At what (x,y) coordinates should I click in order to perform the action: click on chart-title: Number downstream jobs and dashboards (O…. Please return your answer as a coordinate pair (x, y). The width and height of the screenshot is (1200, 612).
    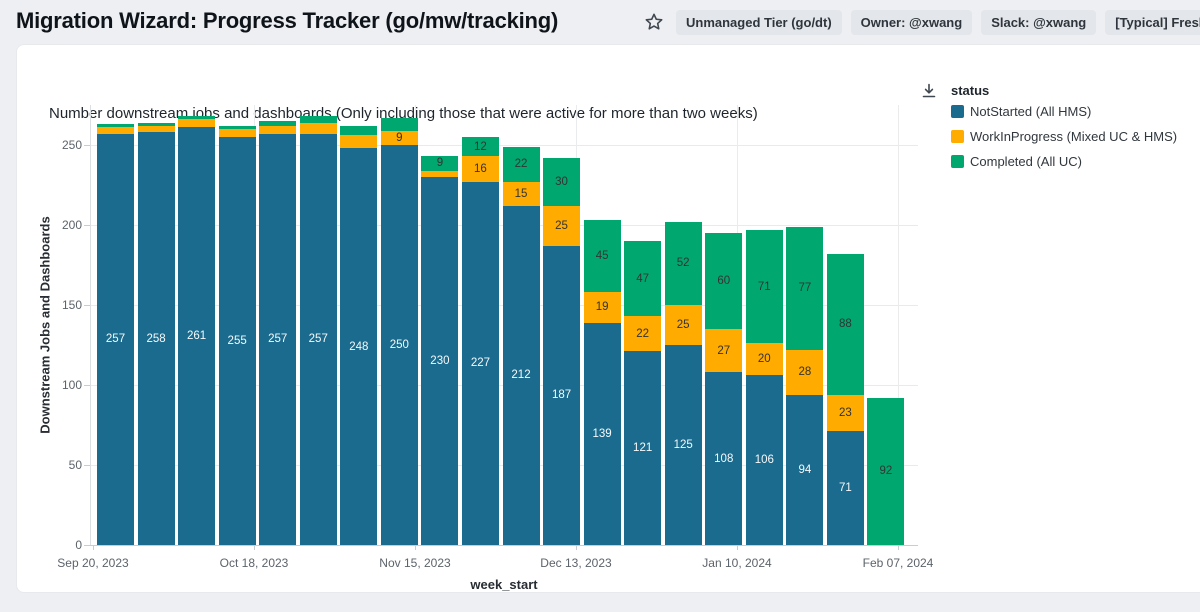
    Looking at the image, I should click on (403, 113).